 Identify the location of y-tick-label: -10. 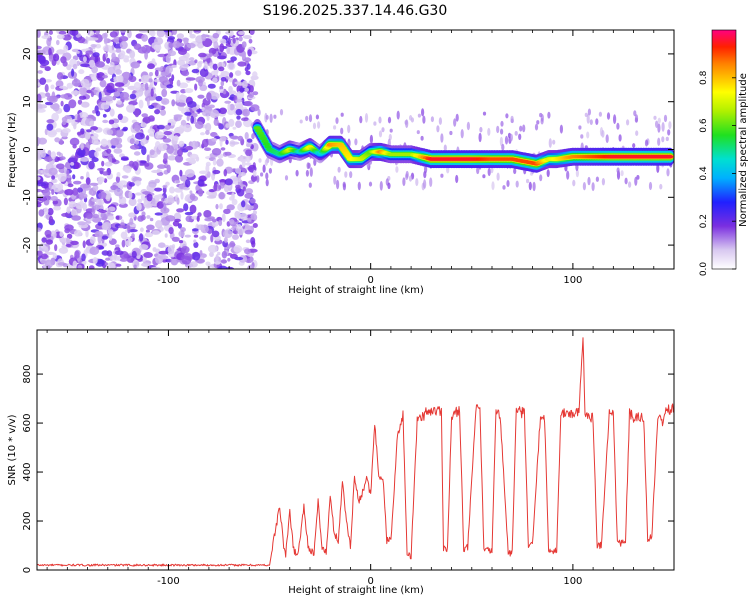
(27, 197).